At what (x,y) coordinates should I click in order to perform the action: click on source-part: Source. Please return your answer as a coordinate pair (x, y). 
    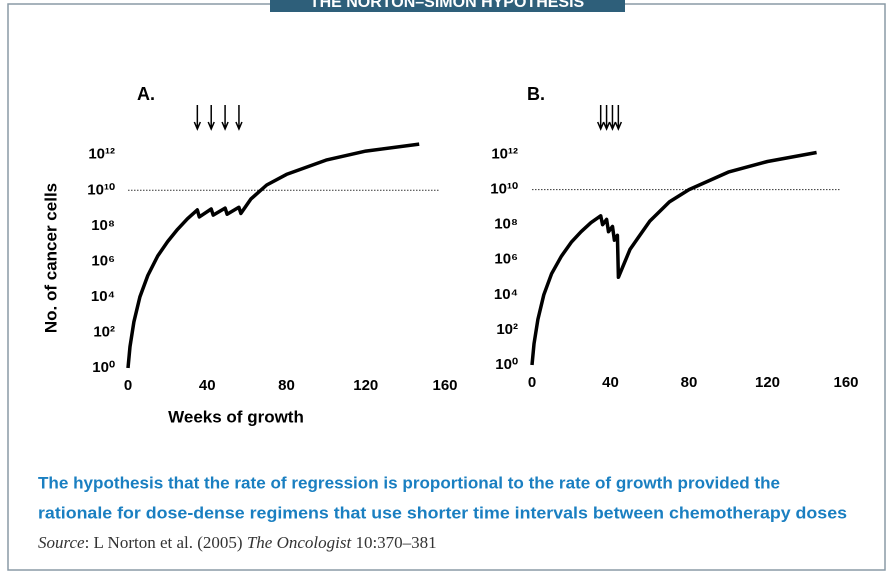
    Looking at the image, I should click on (61, 542).